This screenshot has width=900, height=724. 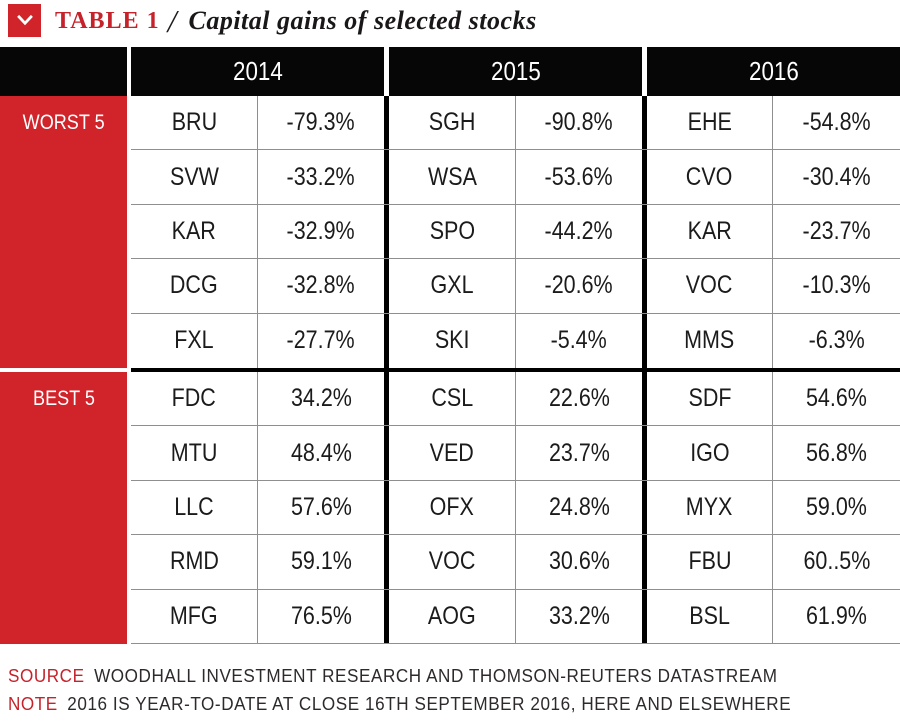 I want to click on stock-gain: -33.2%, so click(x=321, y=176).